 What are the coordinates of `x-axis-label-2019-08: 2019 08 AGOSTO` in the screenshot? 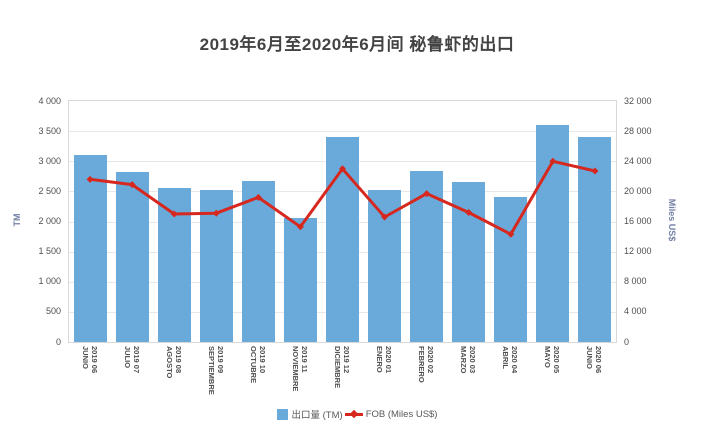 It's located at (174, 362).